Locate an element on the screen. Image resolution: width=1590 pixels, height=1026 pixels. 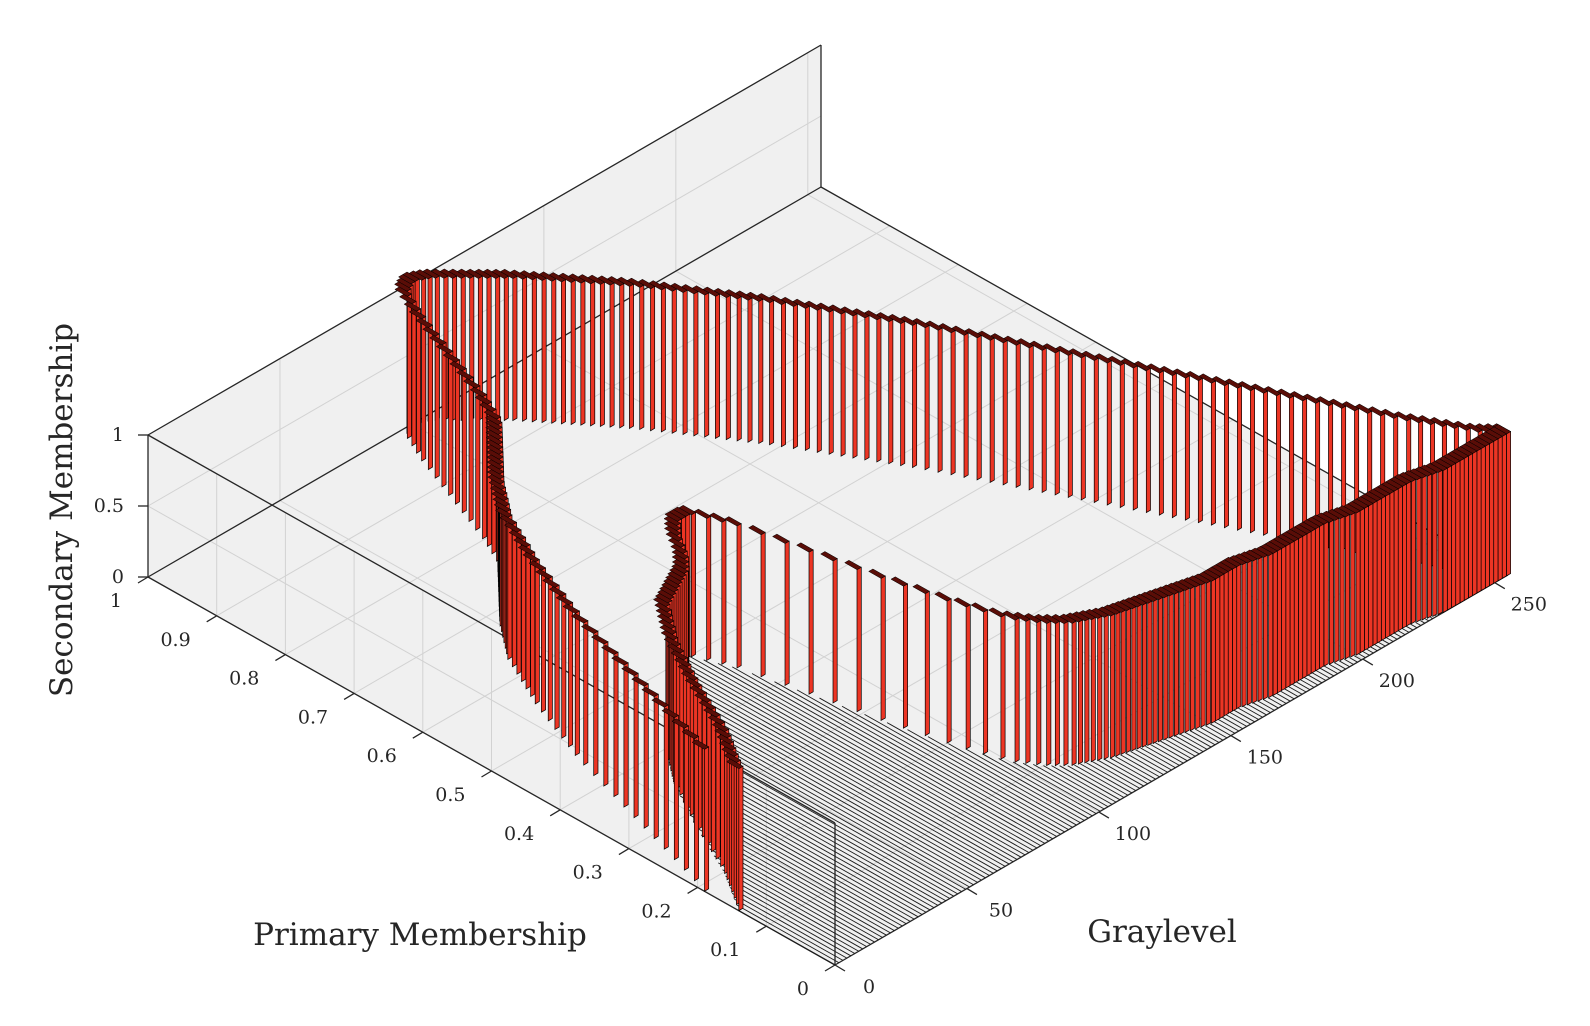
z-tick-label: 1 is located at coordinates (118, 435).